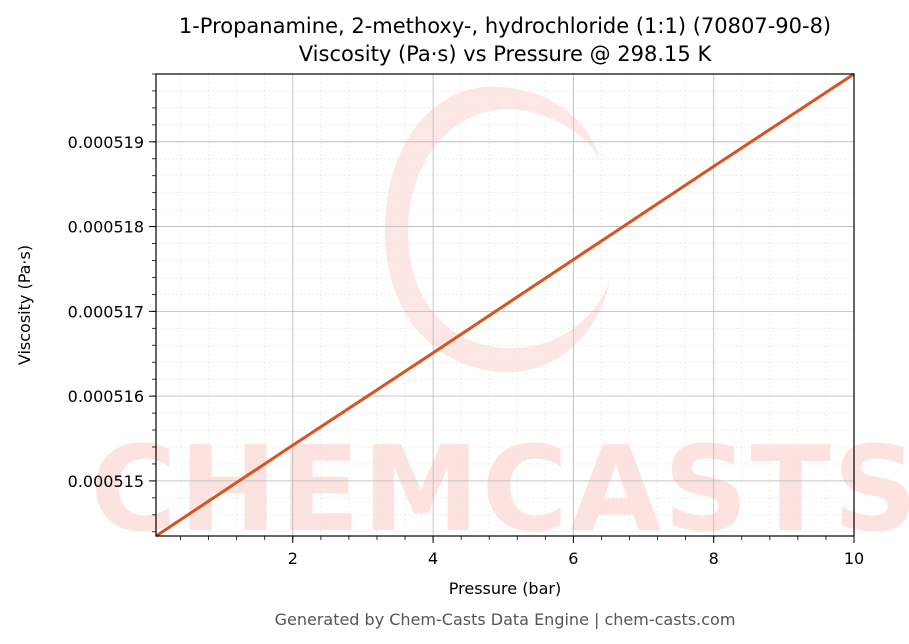 The height and width of the screenshot is (644, 909). What do you see at coordinates (854, 558) in the screenshot?
I see `x-tick-label: 10` at bounding box center [854, 558].